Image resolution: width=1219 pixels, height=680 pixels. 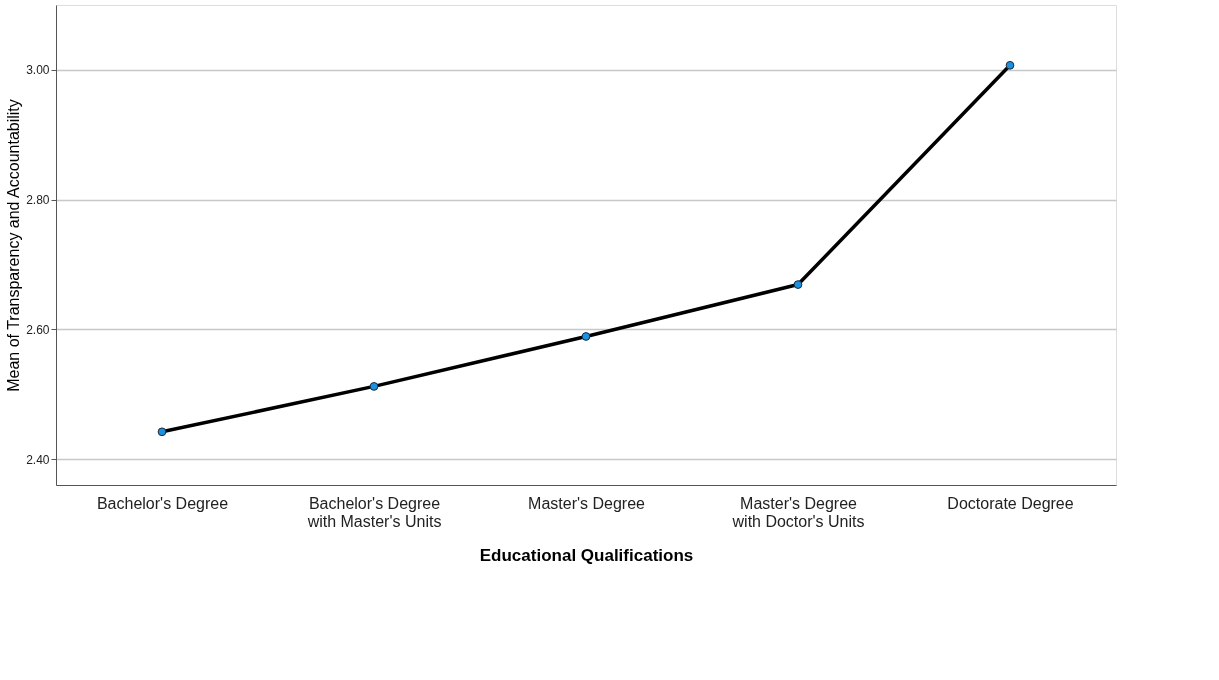 I want to click on y-tick-label: 2.40, so click(x=38, y=459).